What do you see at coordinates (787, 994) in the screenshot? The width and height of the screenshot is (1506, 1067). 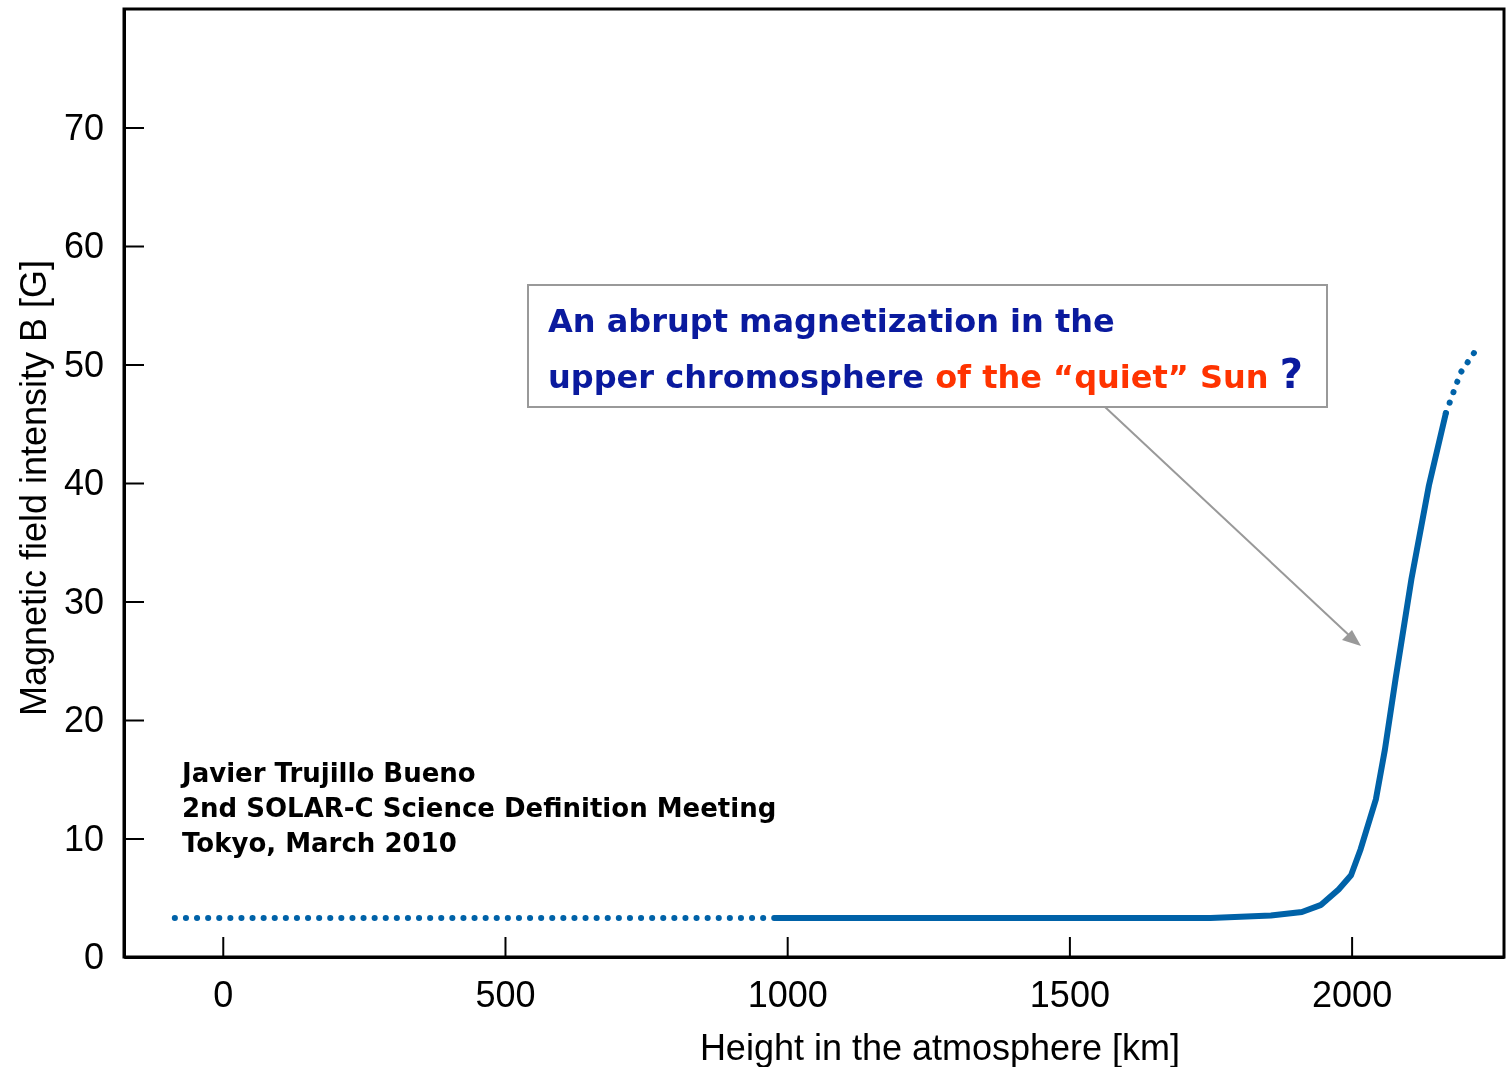 I see `x-tick-label: 1000` at bounding box center [787, 994].